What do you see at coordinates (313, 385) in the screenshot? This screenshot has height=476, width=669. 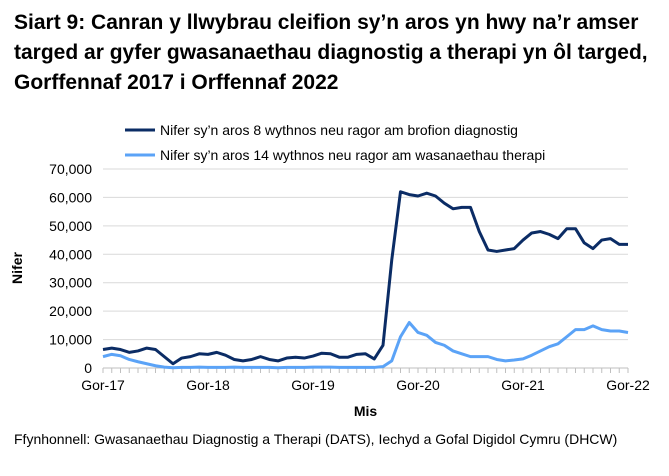 I see `x-tick-label: Gor-19` at bounding box center [313, 385].